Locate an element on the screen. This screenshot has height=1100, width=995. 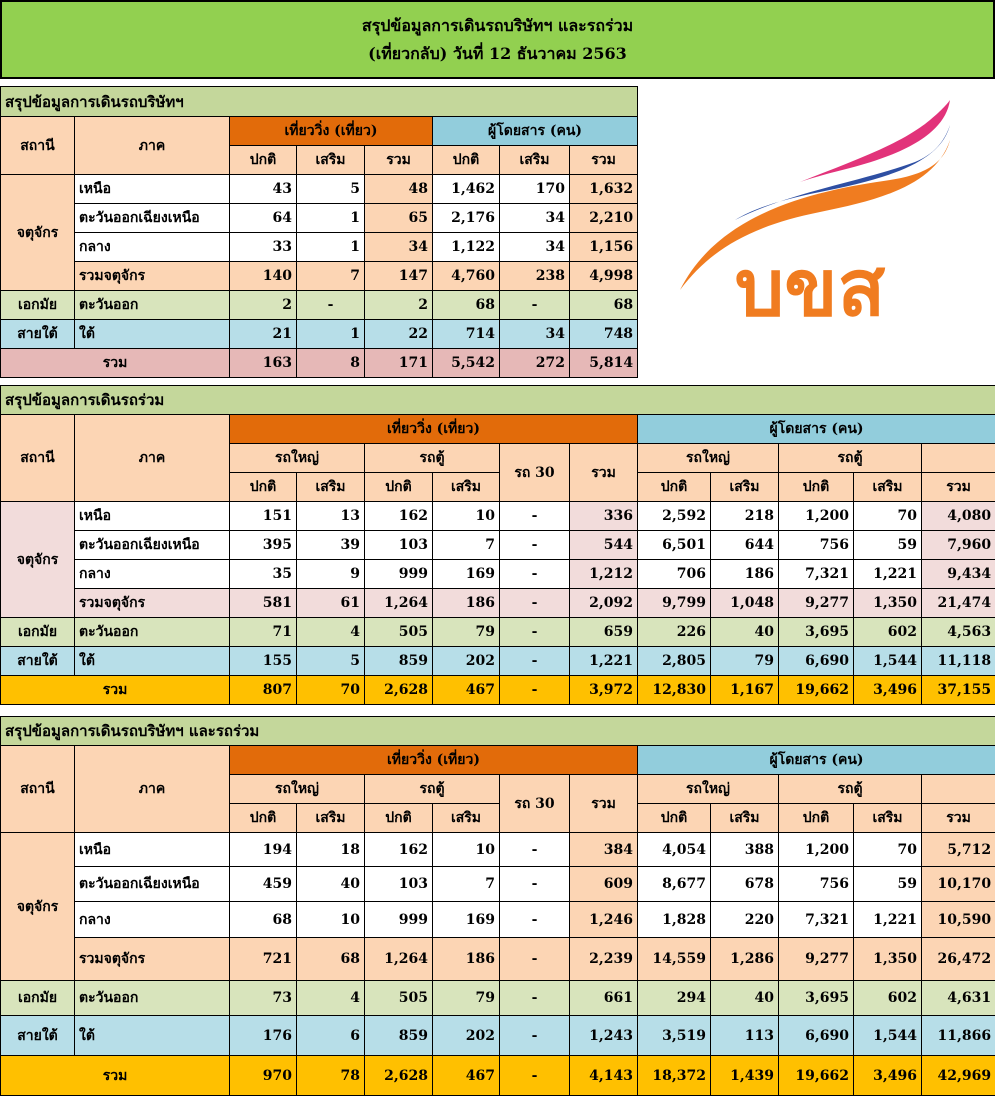
data-cell: 609 is located at coordinates (603, 884).